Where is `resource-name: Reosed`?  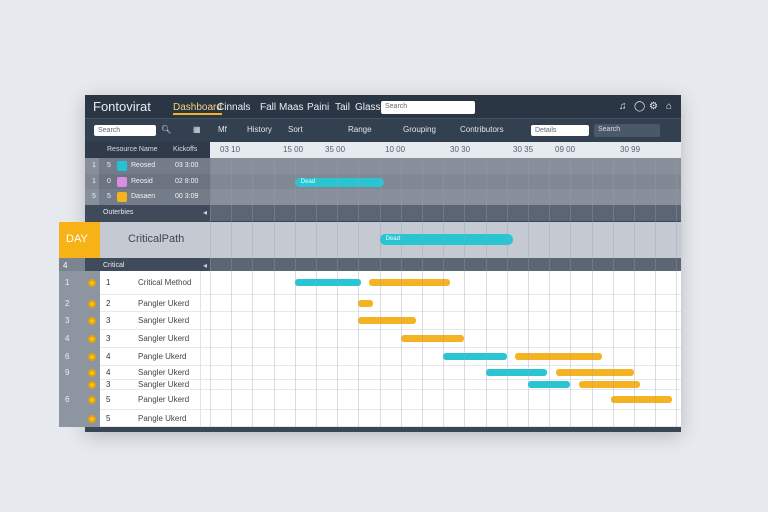
resource-name: Reosed is located at coordinates (143, 165).